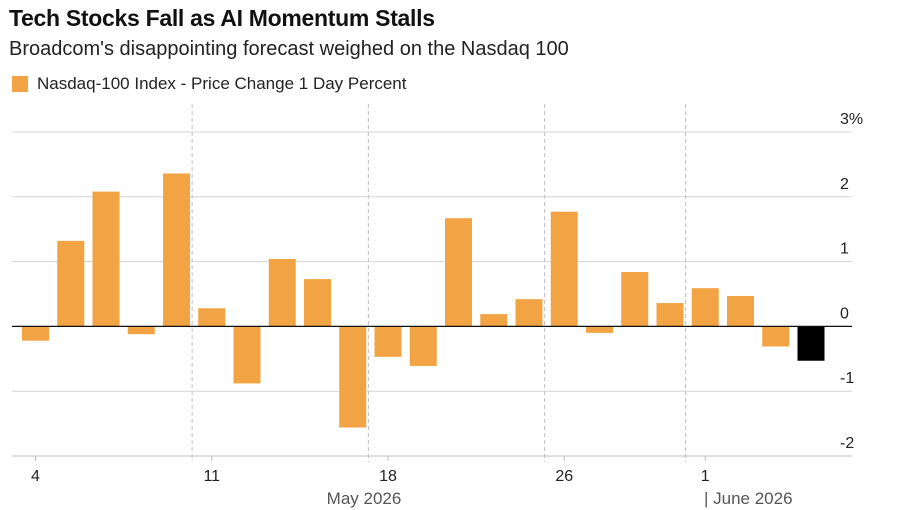 The image size is (900, 510). Describe the element at coordinates (847, 378) in the screenshot. I see `y-tick-label: -1` at that location.